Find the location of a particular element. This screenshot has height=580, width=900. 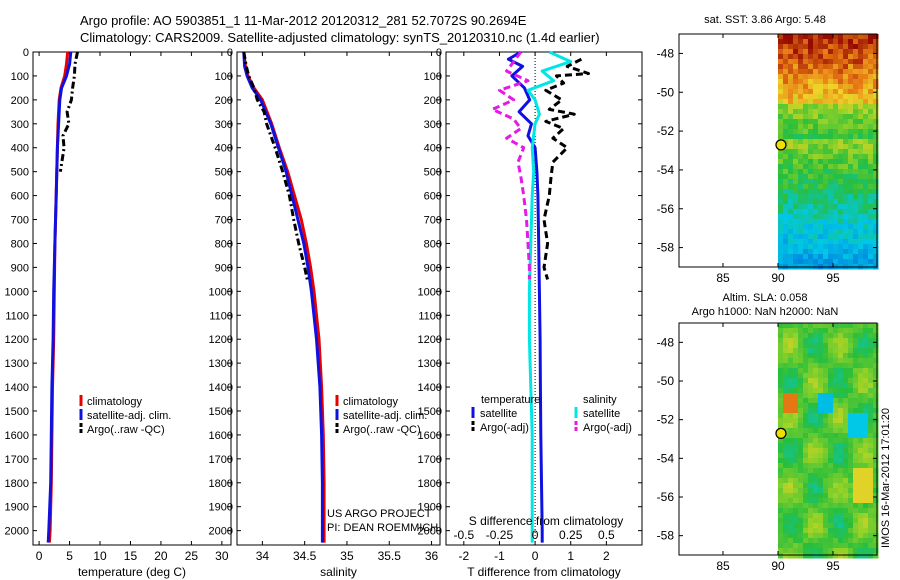

series-line-differences-s-satellite is located at coordinates (549, 296).